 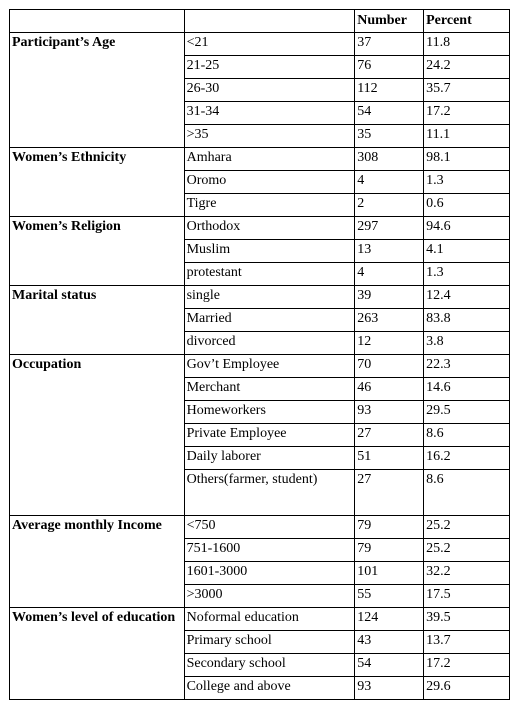 I want to click on category-cell: Muslim, so click(x=269, y=251).